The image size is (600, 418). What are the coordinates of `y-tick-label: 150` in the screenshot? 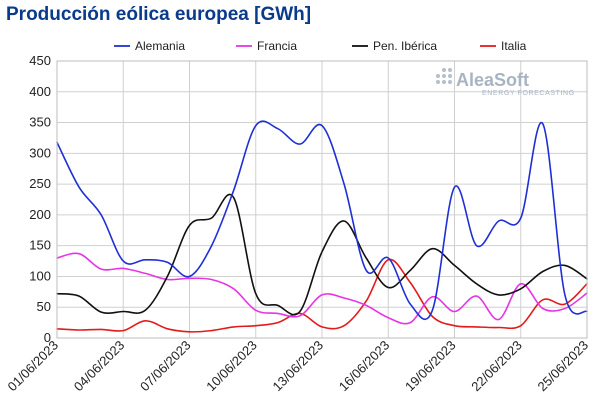 It's located at (40, 245).